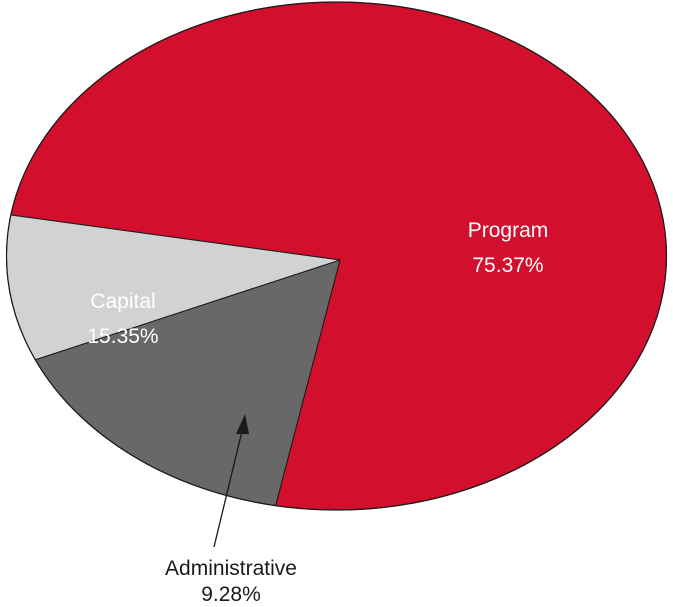 The width and height of the screenshot is (673, 607). Describe the element at coordinates (507, 265) in the screenshot. I see `slice-label-program-value: 75.37%` at that location.